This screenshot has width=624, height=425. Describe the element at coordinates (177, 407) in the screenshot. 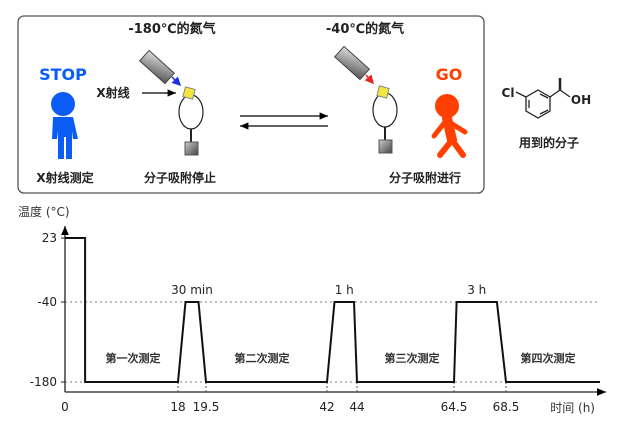

I see `x-tick-label: 18` at that location.